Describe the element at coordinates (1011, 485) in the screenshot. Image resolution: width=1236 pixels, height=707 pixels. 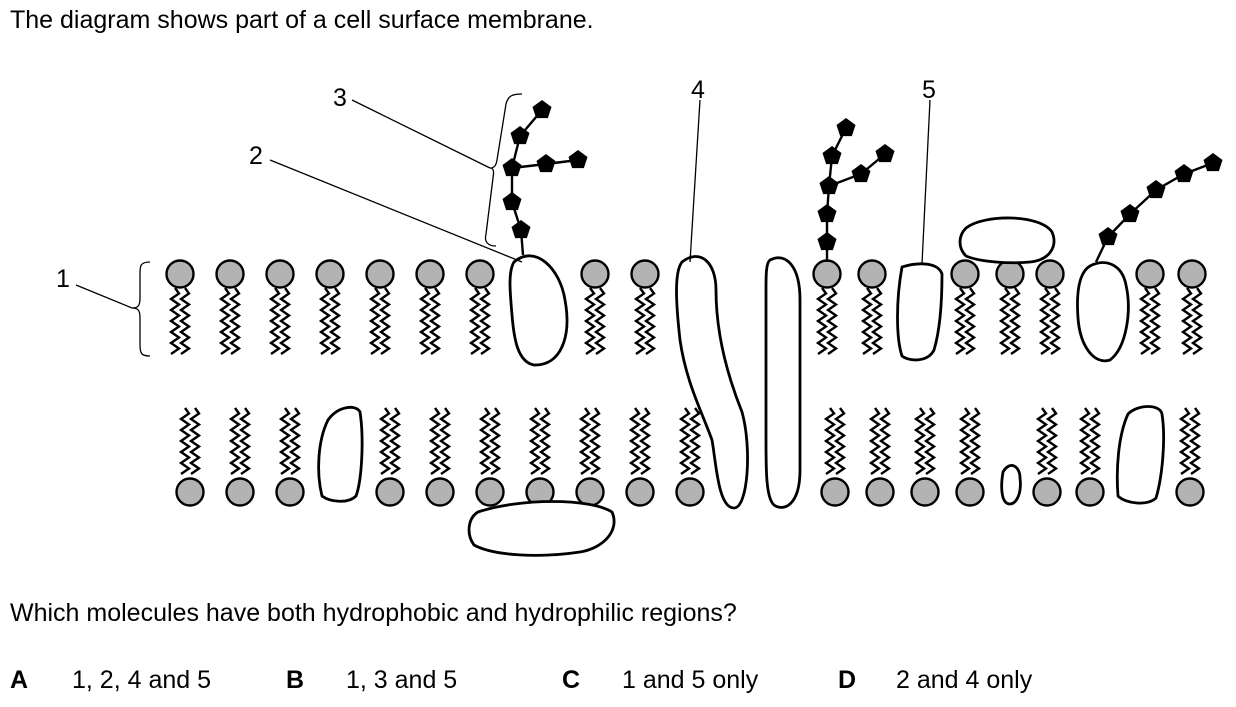
I see `small-protein-lower` at that location.